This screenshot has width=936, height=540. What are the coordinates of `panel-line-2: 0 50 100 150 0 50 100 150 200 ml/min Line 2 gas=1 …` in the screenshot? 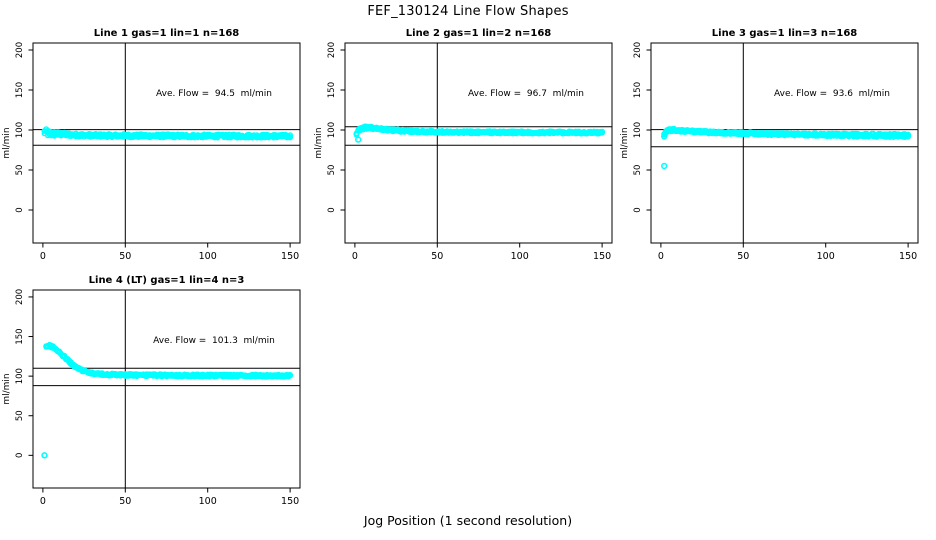 It's located at (463, 145).